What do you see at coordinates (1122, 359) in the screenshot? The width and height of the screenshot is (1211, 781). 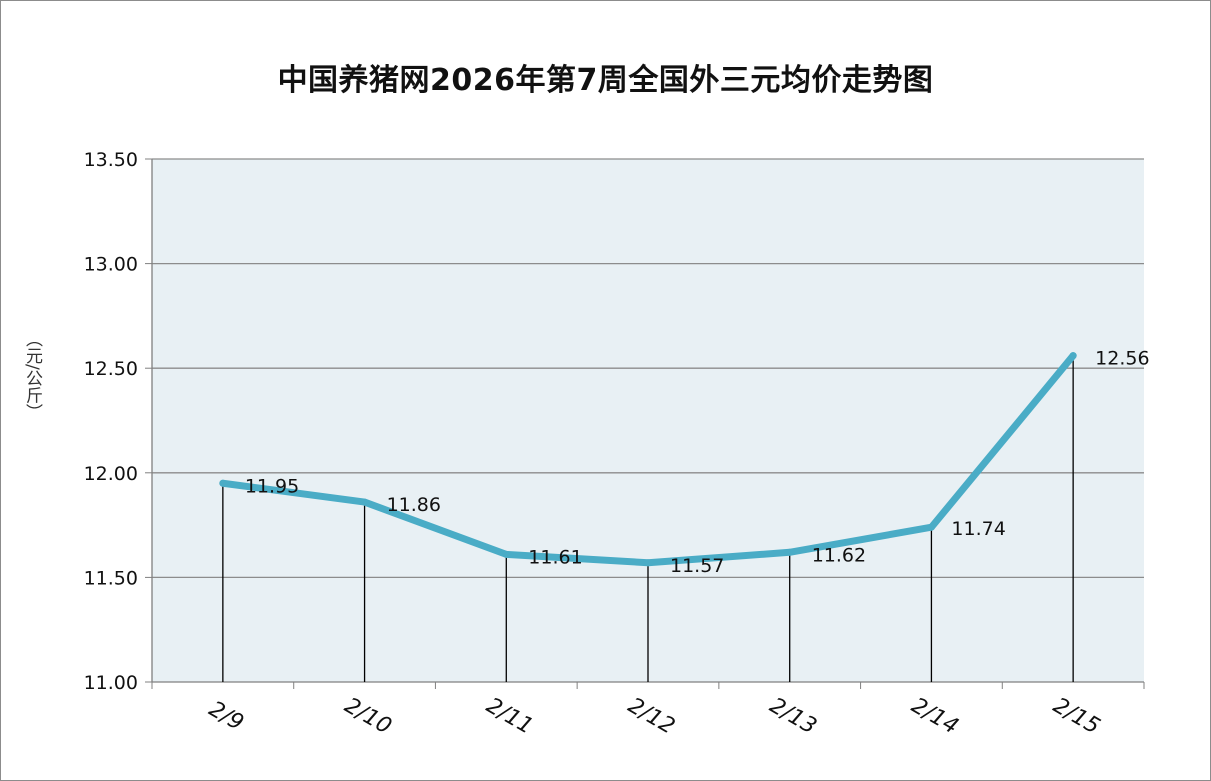 I see `data-label: 12.56` at bounding box center [1122, 359].